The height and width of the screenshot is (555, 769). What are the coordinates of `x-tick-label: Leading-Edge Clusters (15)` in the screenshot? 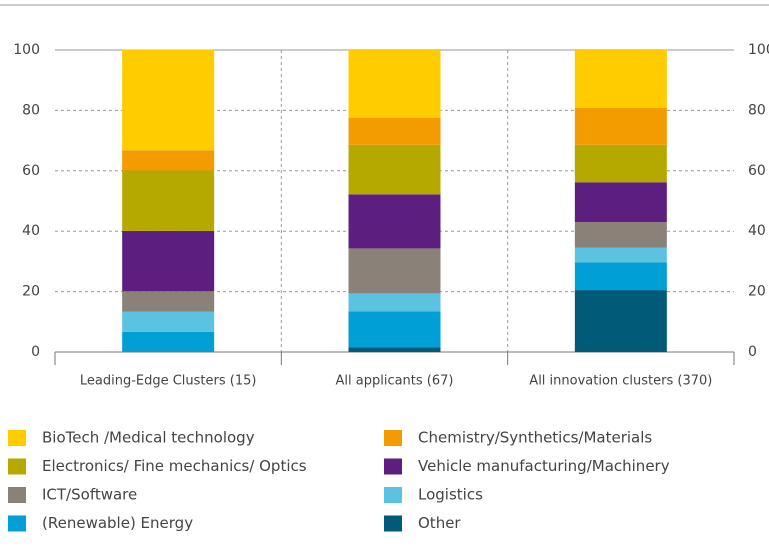 It's located at (168, 381).